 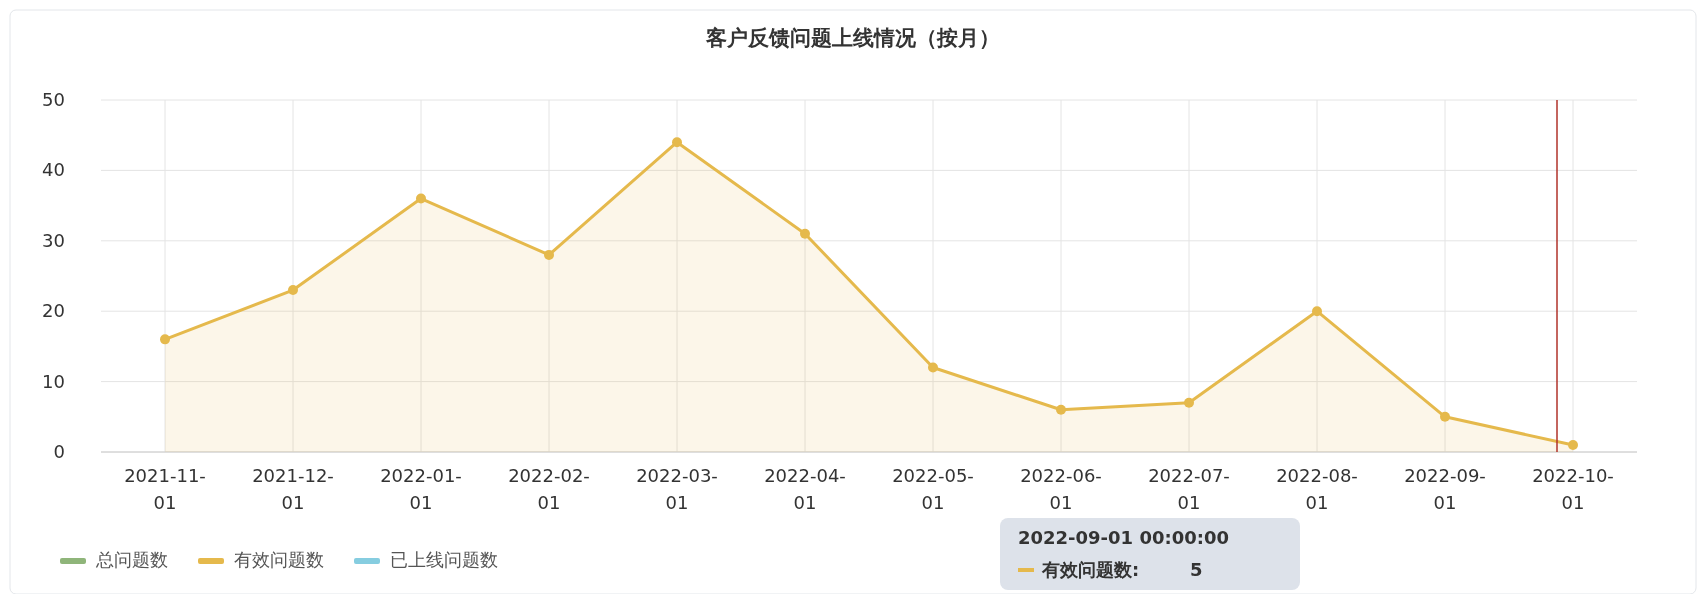 What do you see at coordinates (131, 559) in the screenshot?
I see `legend-label: 总问题数` at bounding box center [131, 559].